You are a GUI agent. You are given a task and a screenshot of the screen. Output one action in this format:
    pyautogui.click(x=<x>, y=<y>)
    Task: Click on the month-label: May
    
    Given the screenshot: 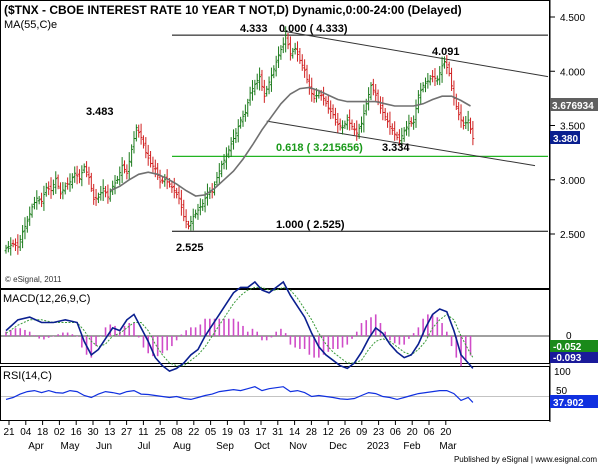 What is the action you would take?
    pyautogui.click(x=70, y=446)
    